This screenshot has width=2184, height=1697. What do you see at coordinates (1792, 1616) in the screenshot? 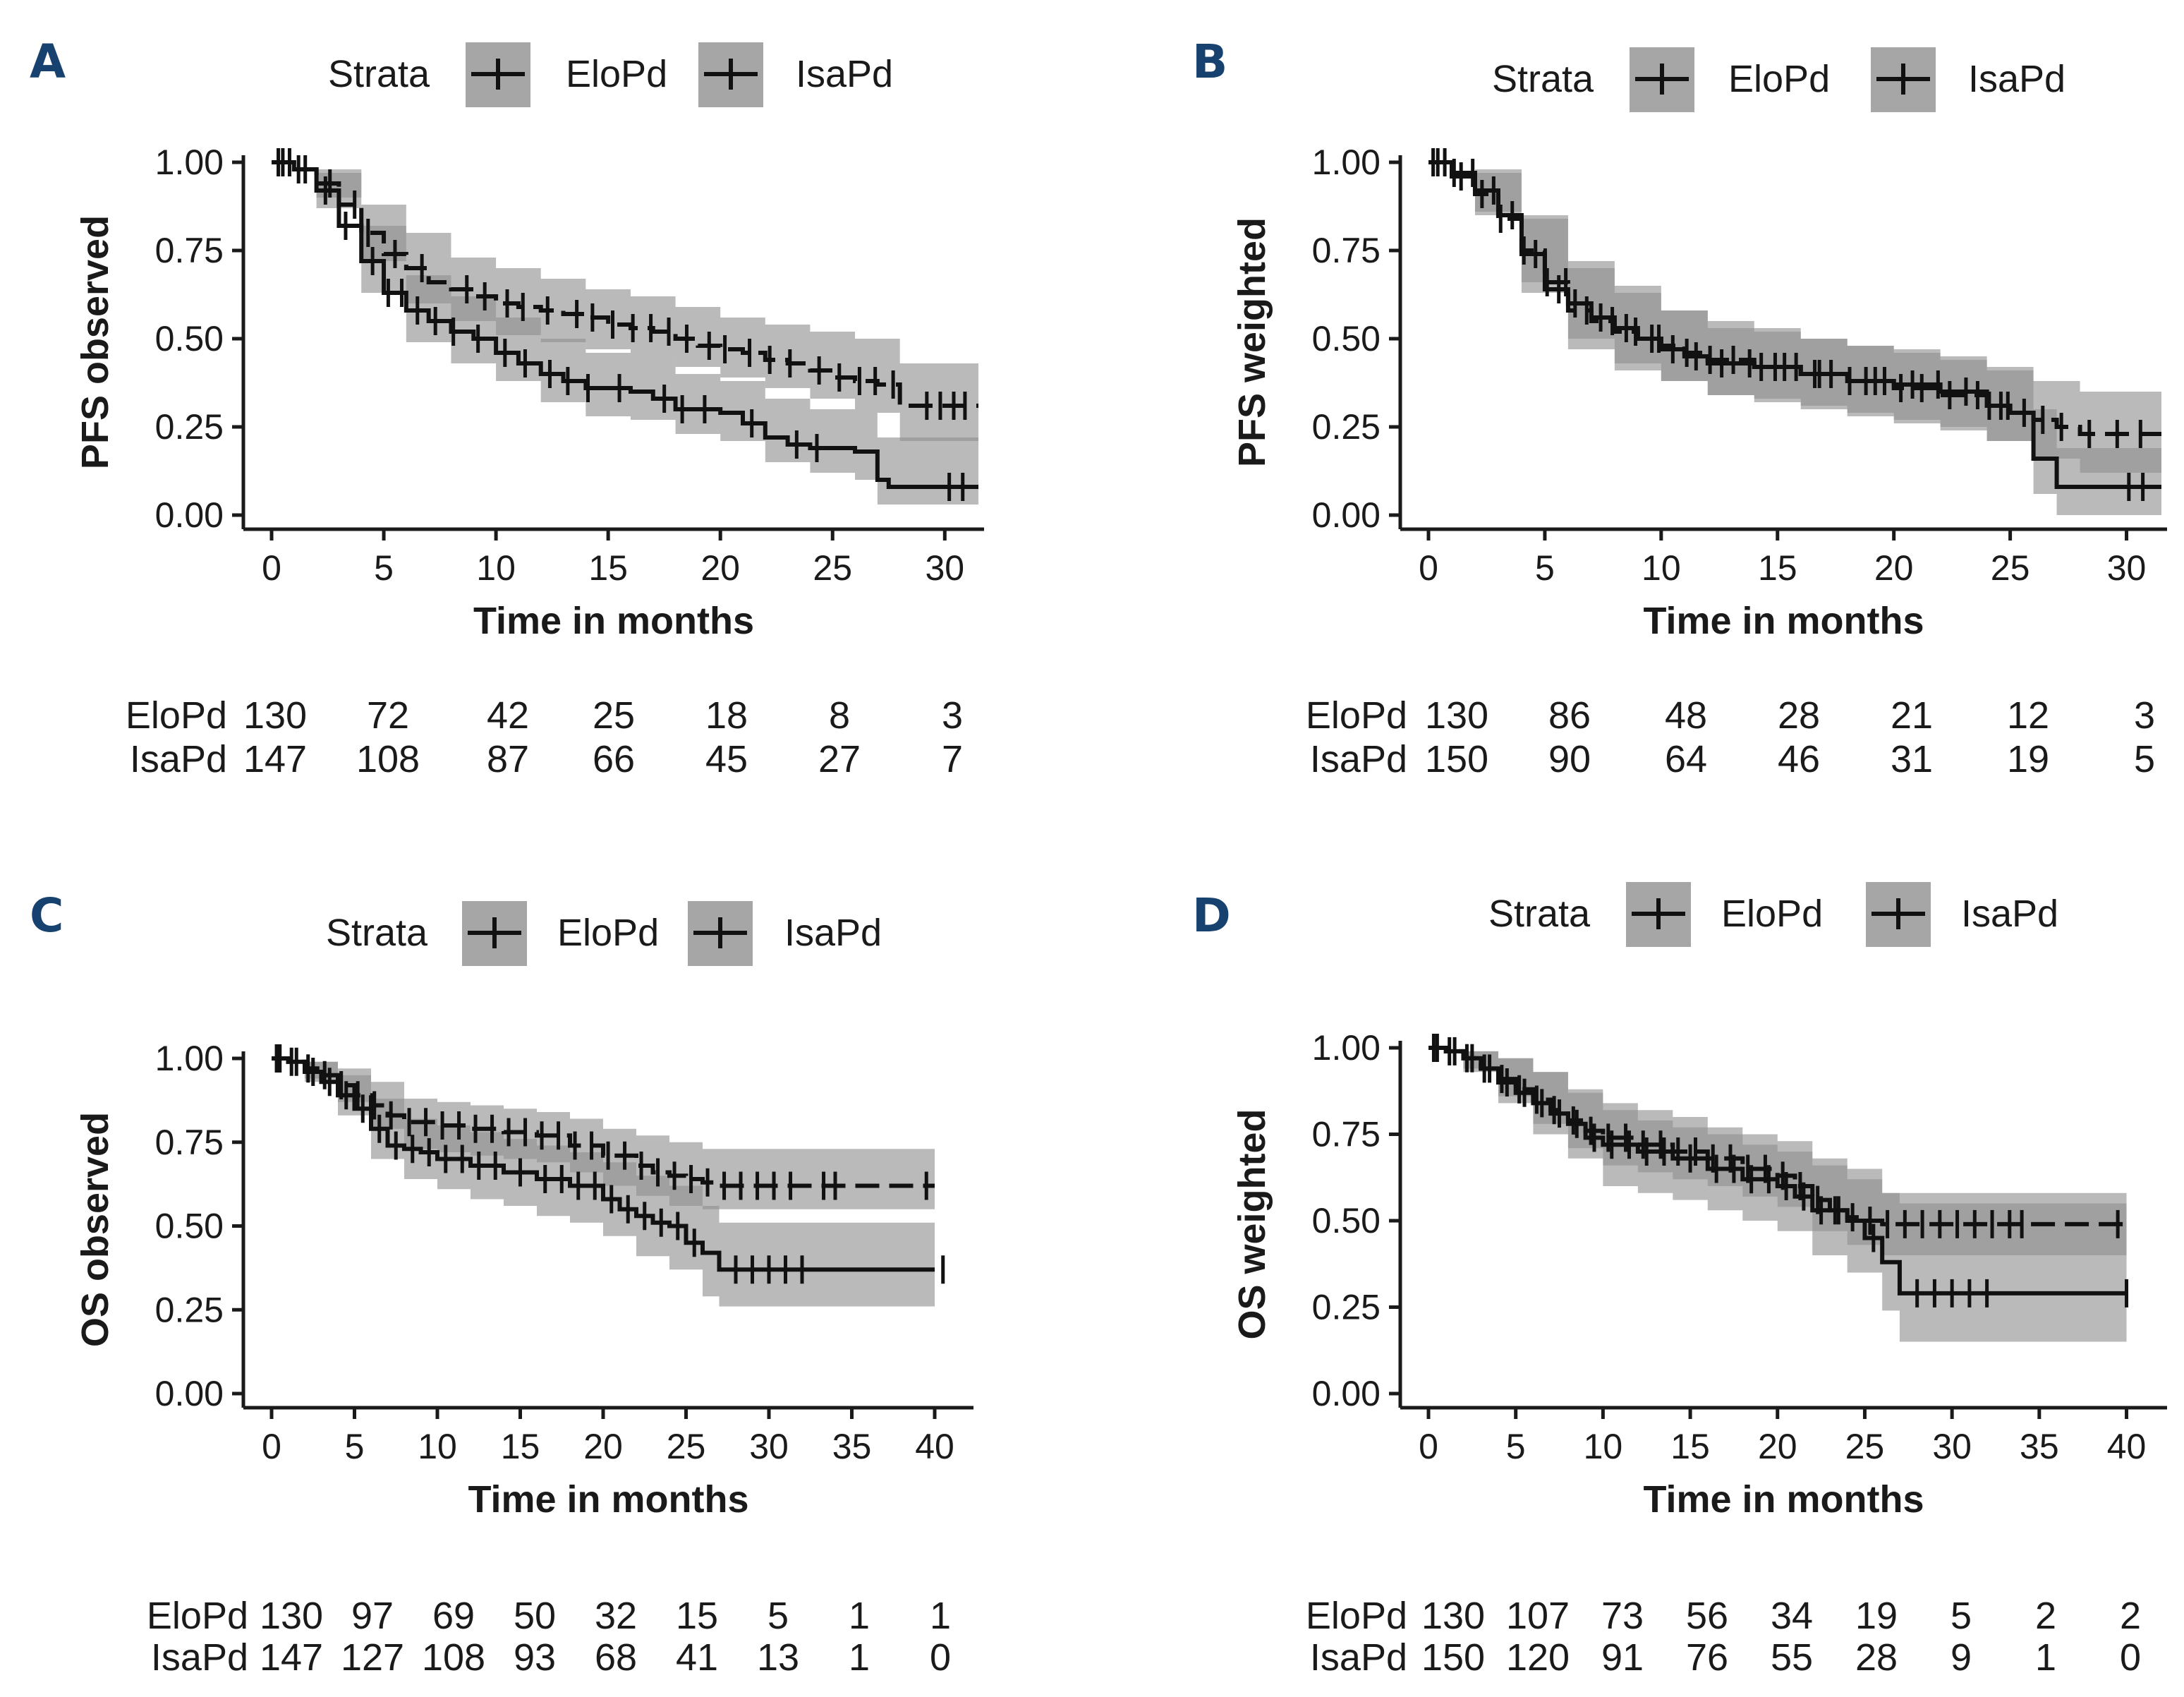
I see `risk-count-elopd: 34` at bounding box center [1792, 1616].